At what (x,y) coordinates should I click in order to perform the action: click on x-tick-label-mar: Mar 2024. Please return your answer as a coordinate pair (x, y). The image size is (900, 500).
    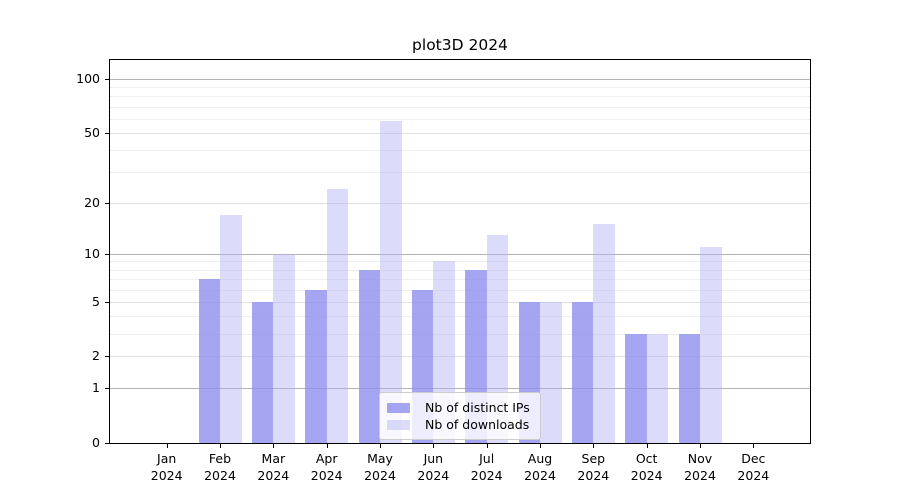
    Looking at the image, I should click on (273, 467).